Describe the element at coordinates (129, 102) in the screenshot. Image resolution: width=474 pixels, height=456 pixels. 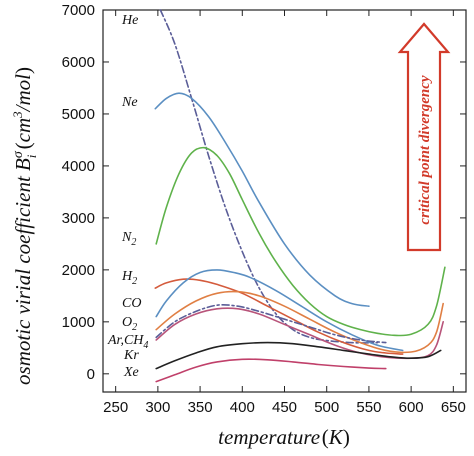
I see `series-label-ne: Ne` at that location.